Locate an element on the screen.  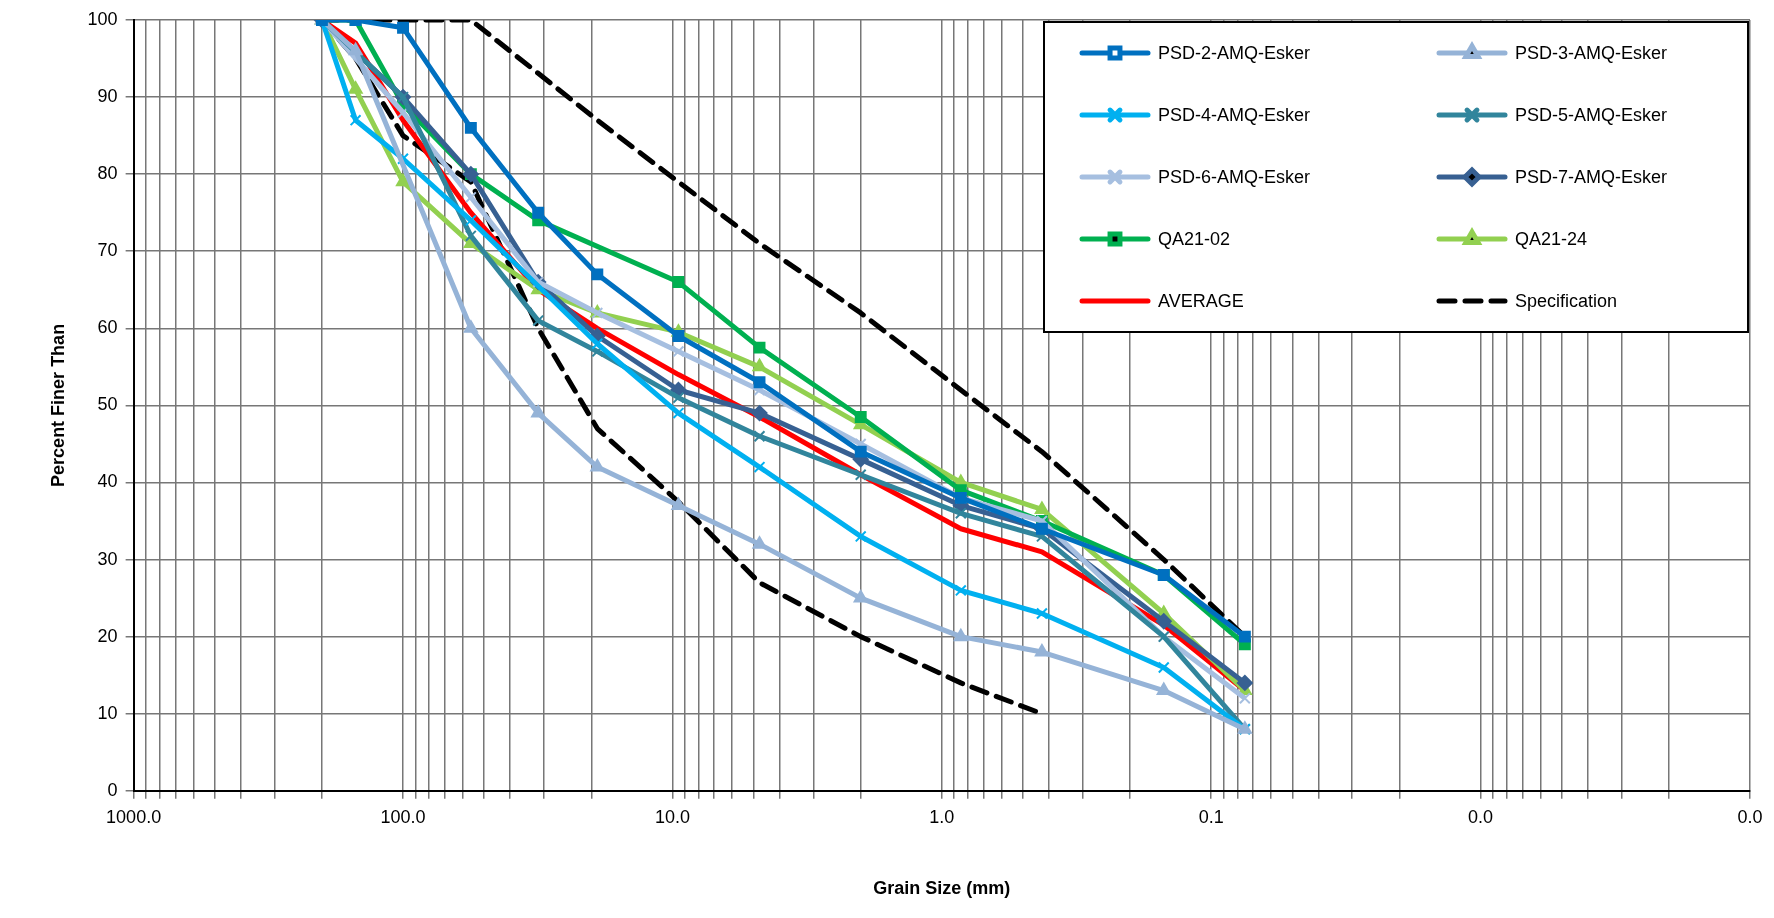
x-tick-label: 100.0 is located at coordinates (403, 816).